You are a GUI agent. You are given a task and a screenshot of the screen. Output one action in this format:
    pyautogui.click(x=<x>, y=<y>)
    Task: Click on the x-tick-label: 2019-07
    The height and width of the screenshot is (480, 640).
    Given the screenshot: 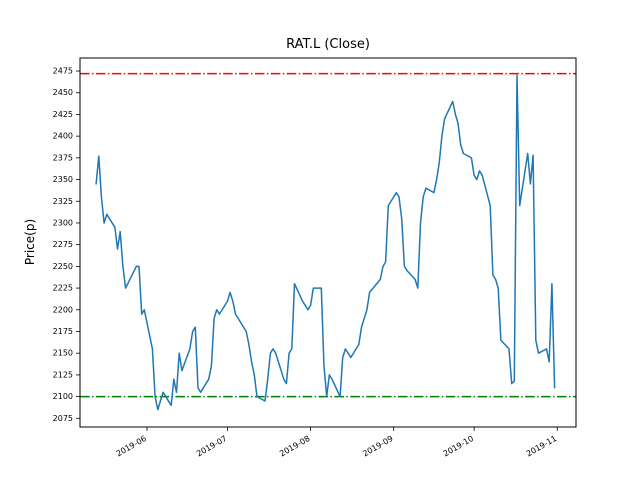 What is the action you would take?
    pyautogui.click(x=211, y=446)
    